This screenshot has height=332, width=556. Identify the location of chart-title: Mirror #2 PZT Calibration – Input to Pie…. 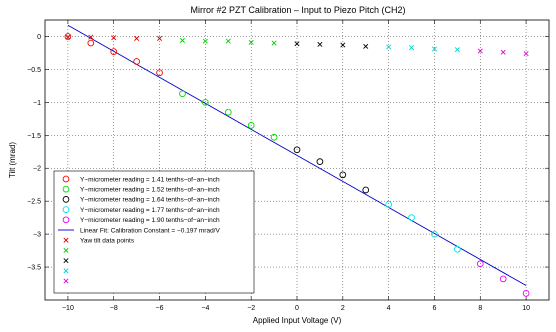
(298, 10).